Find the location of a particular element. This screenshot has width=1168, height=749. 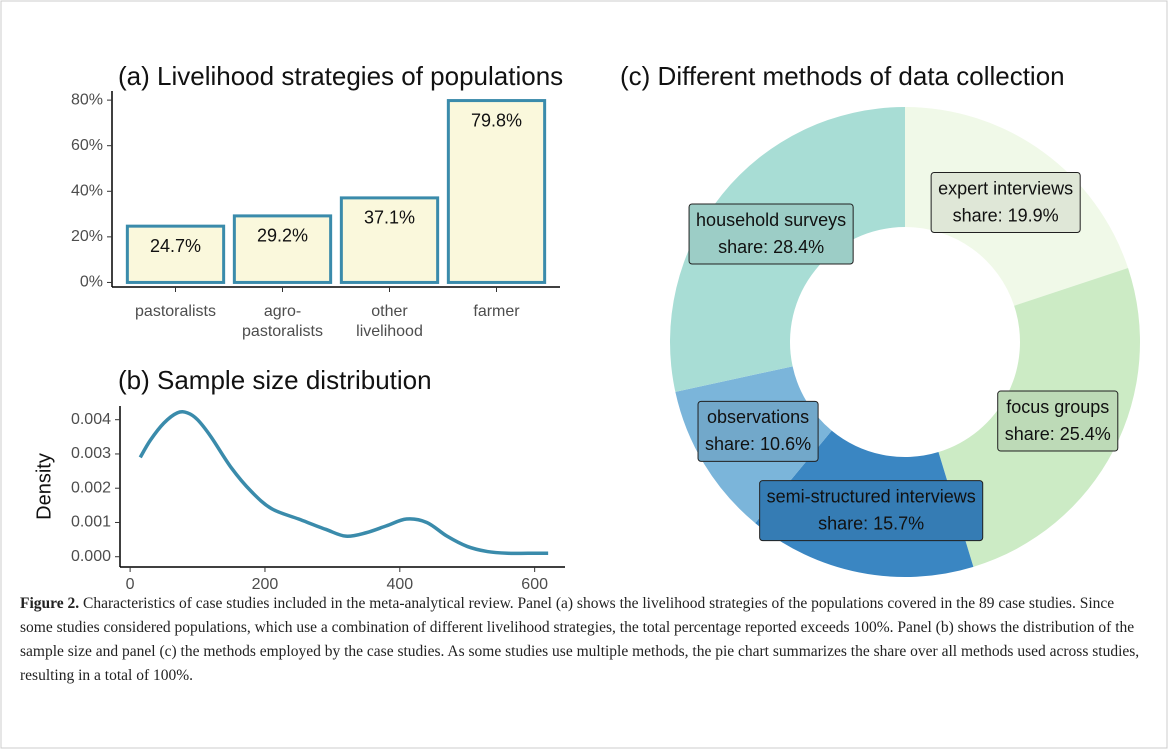

bar-label: 37.1% is located at coordinates (389, 218).